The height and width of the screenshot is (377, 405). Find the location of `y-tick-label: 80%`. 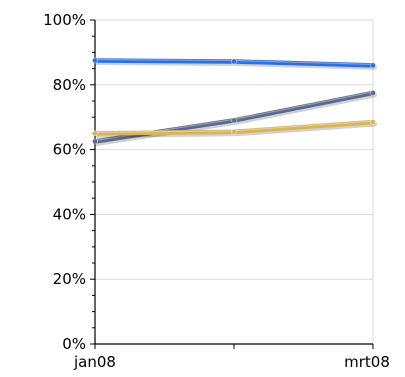

y-tick-label: 80% is located at coordinates (69, 85).